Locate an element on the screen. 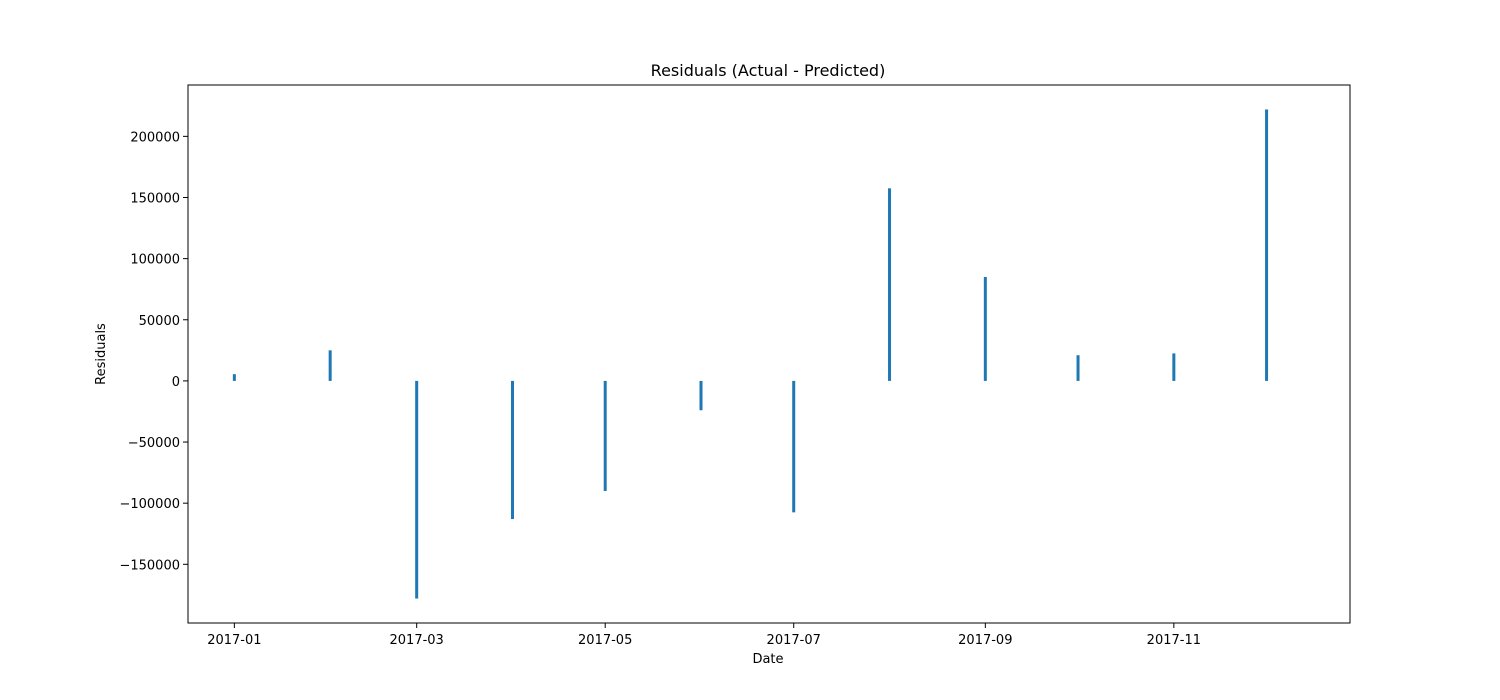 Image resolution: width=1500 pixels, height=700 pixels. y-tick-label: 100000 is located at coordinates (155, 260).